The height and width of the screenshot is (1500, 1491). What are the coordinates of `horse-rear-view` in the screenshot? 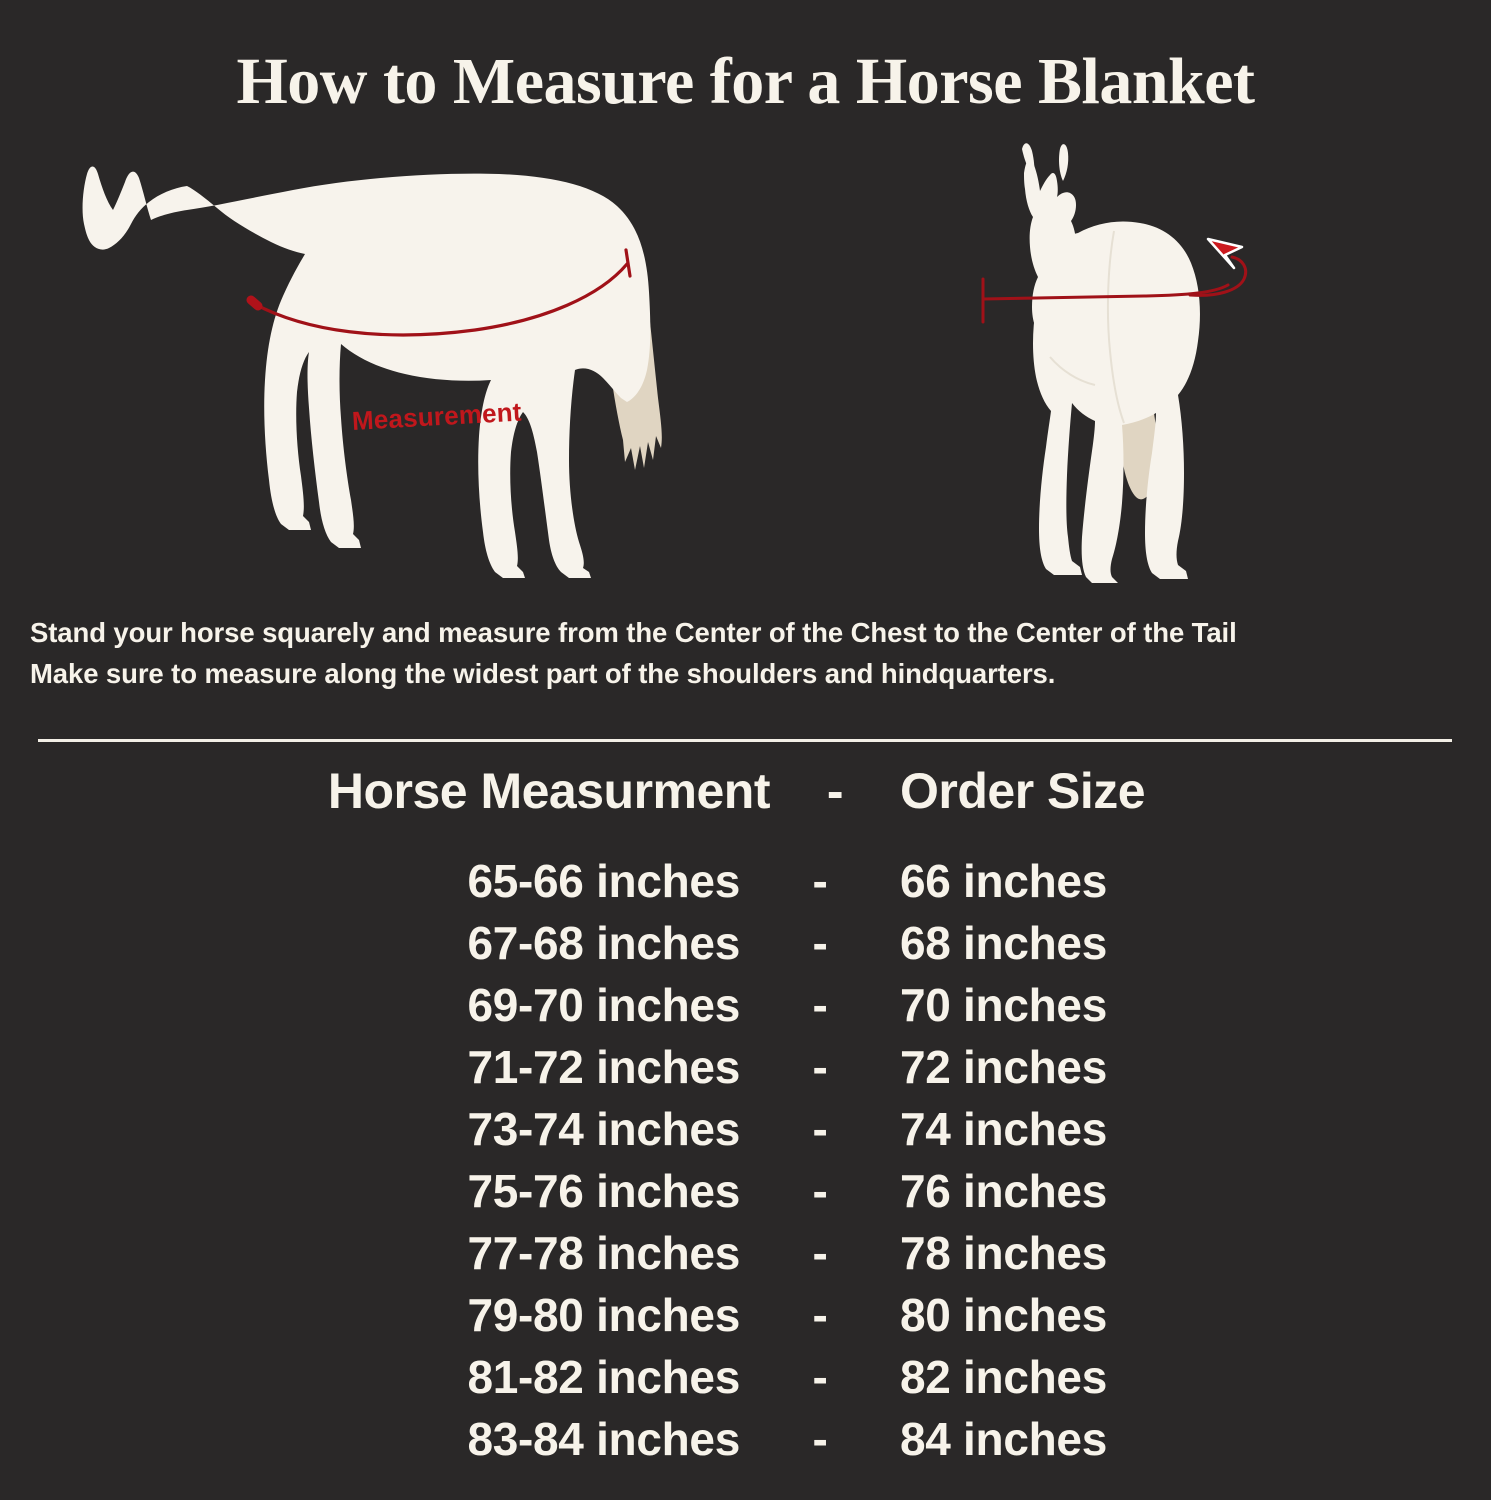 It's located at (1114, 363).